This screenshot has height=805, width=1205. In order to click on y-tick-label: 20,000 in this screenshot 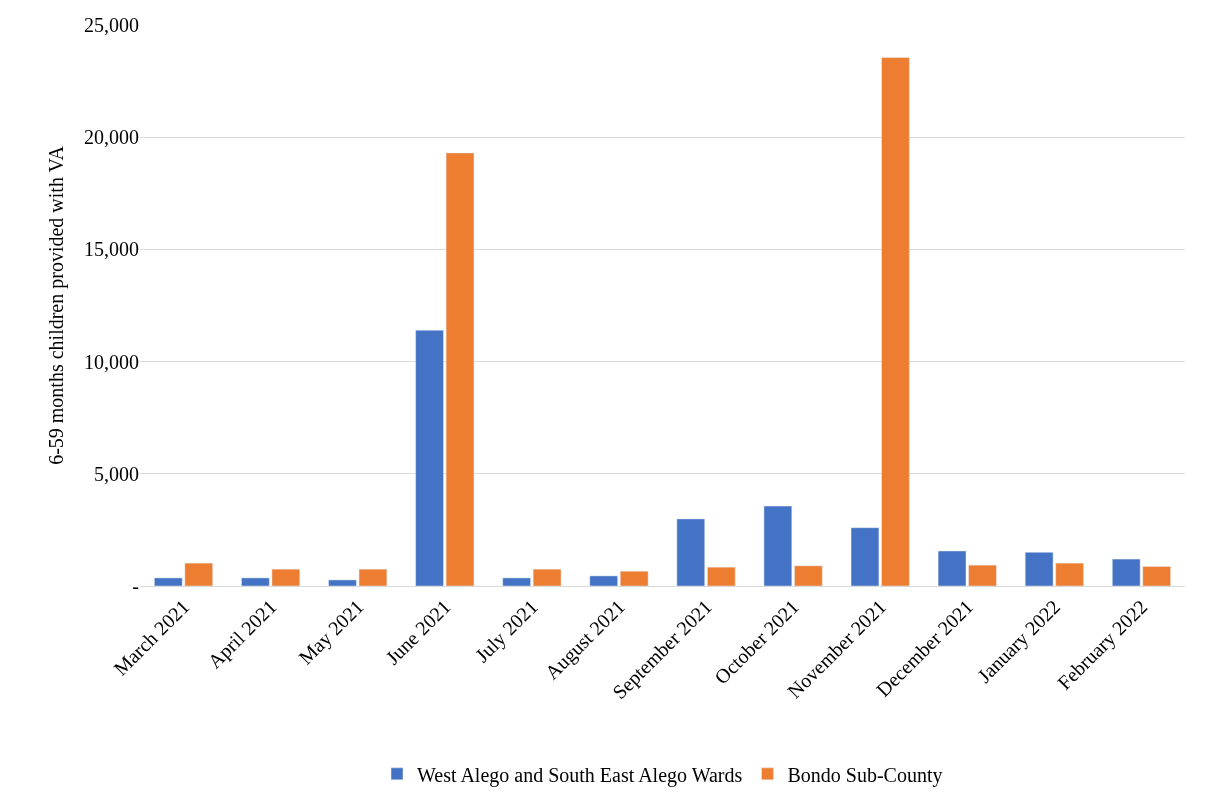, I will do `click(111, 137)`.